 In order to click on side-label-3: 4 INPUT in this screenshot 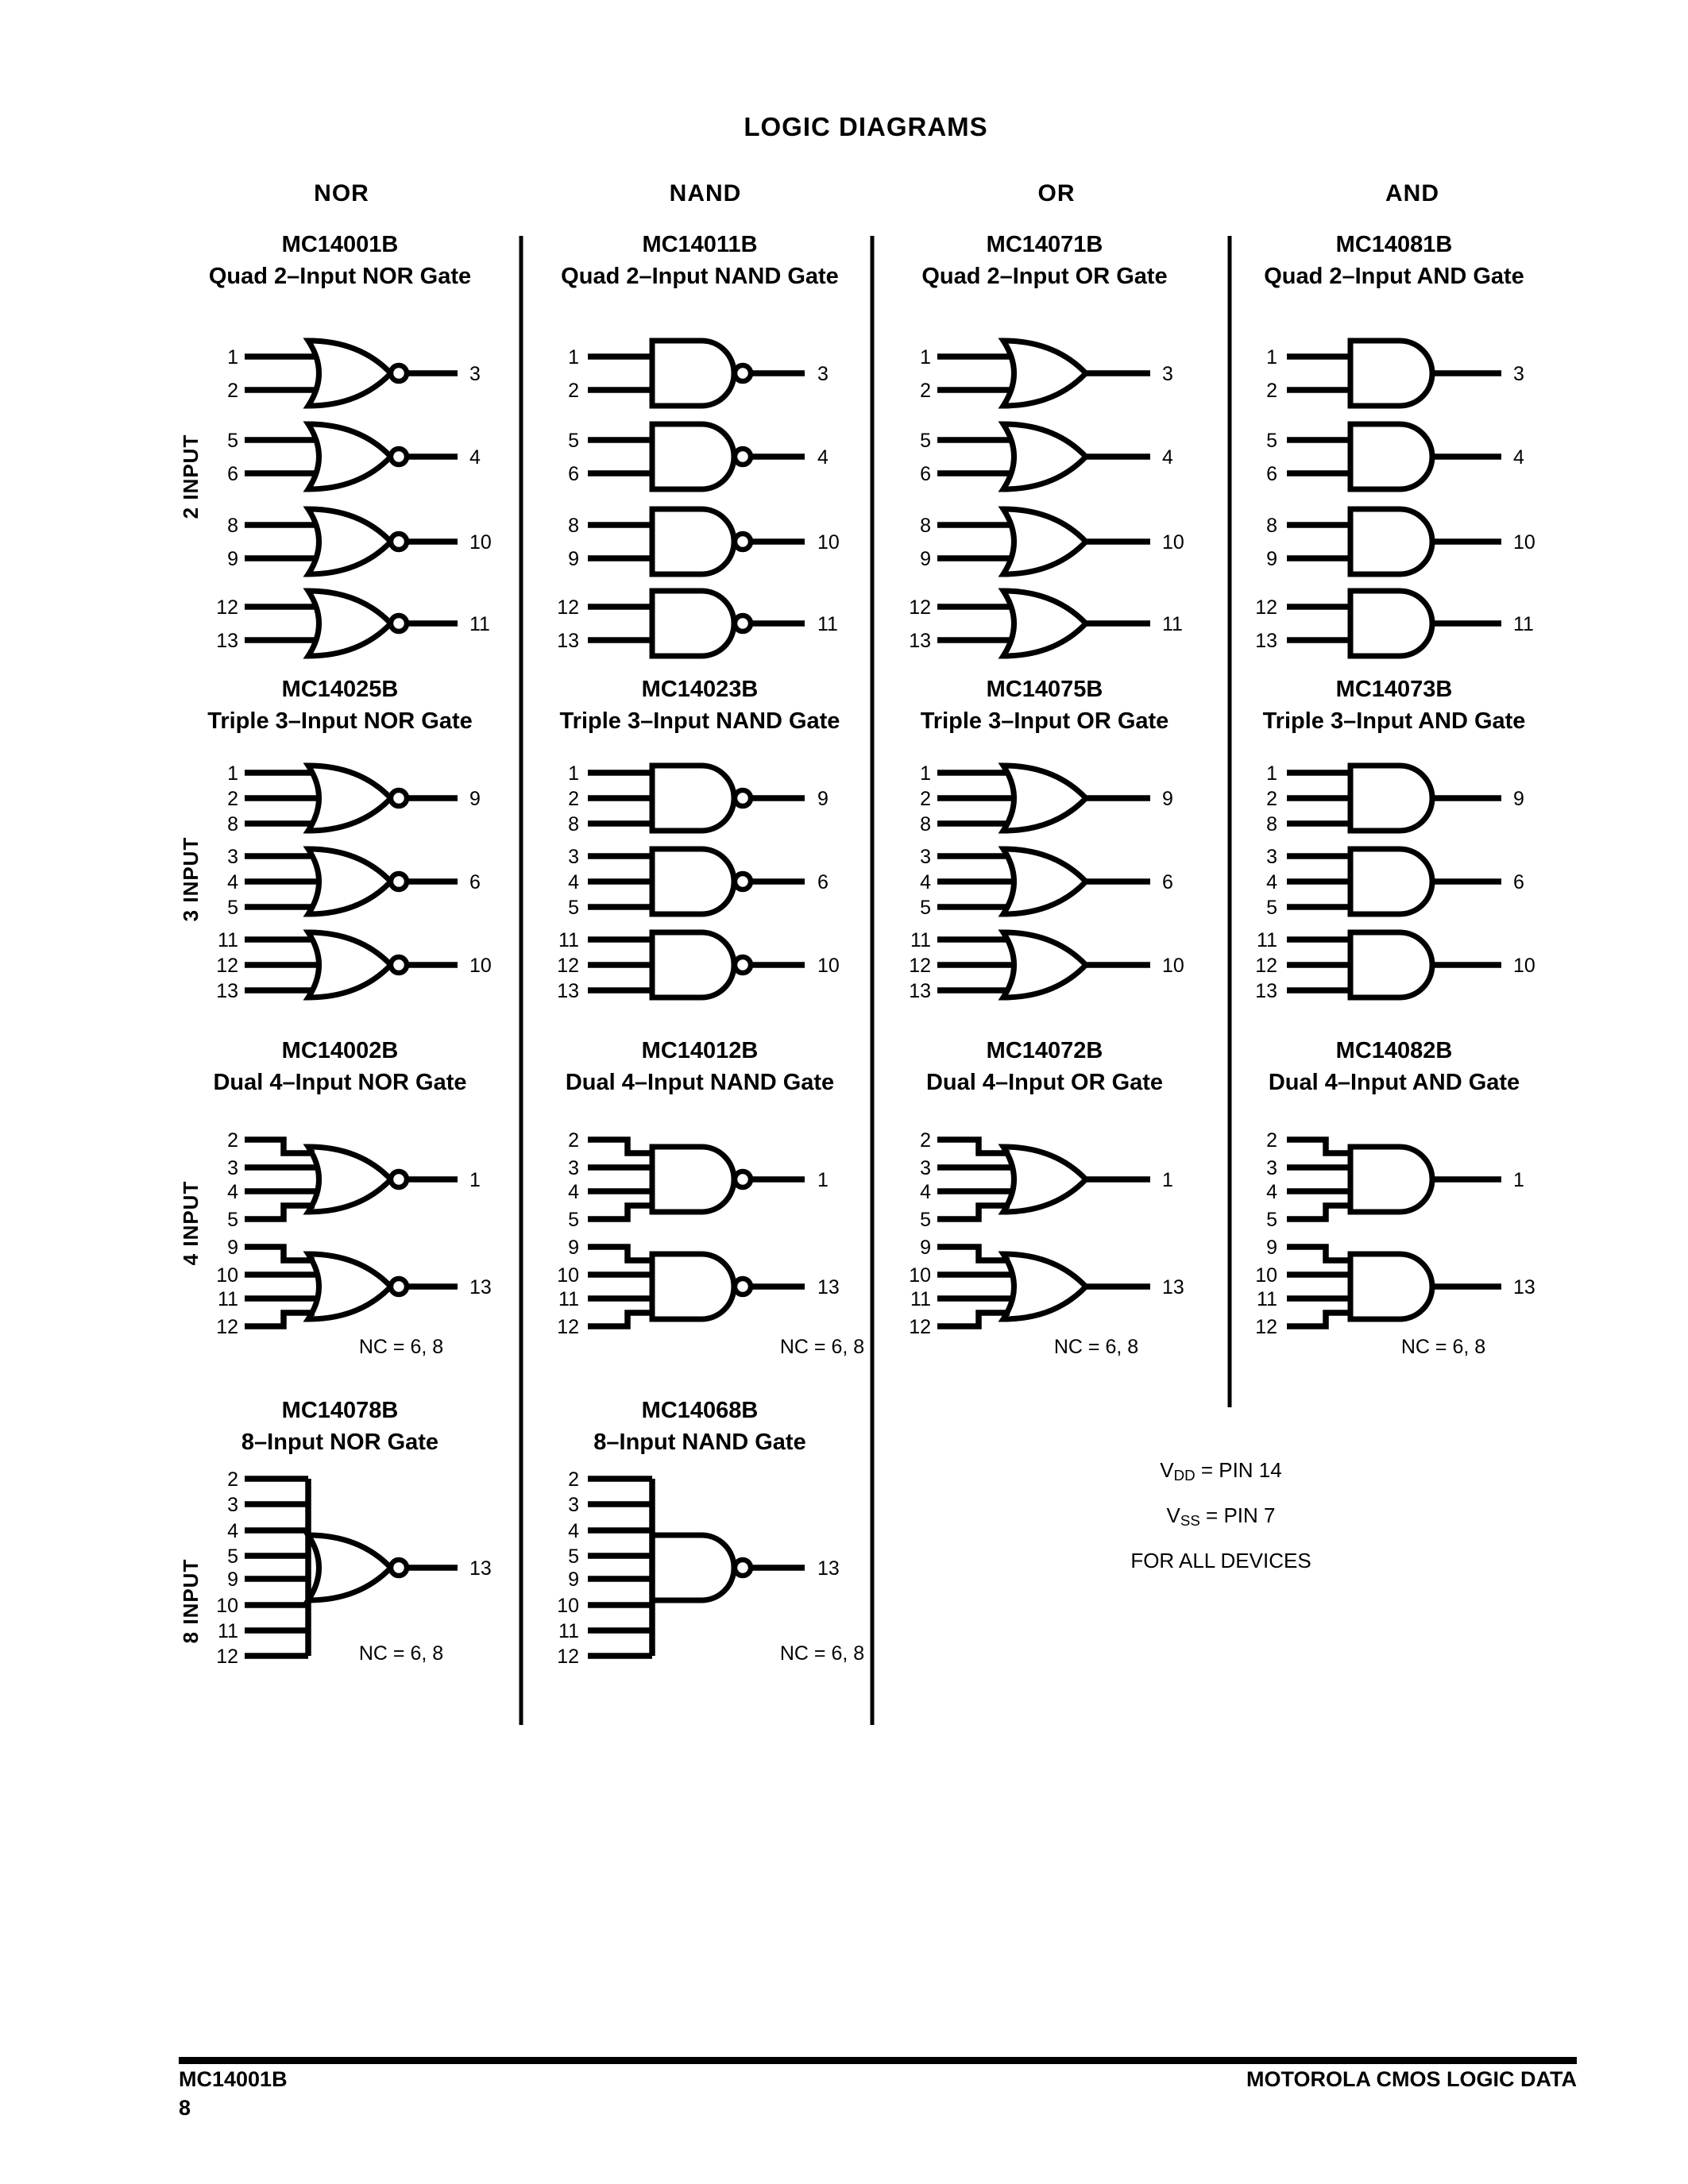, I will do `click(191, 1223)`.